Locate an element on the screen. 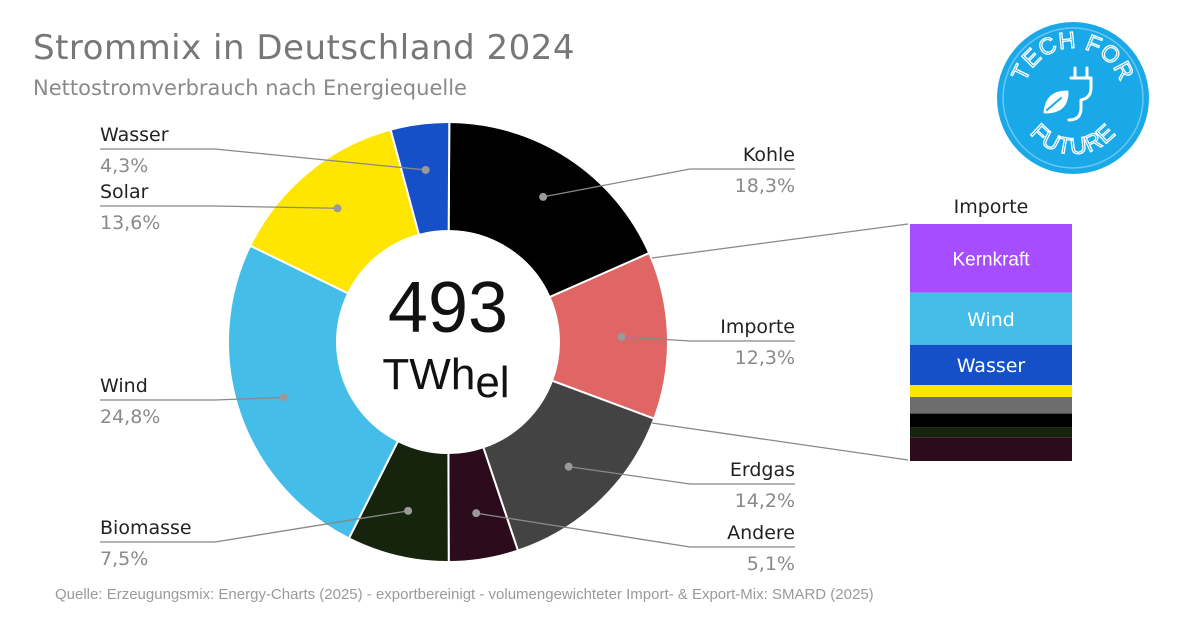 This screenshot has width=1200, height=630. slice-label-erdgas: Erdgas is located at coordinates (762, 470).